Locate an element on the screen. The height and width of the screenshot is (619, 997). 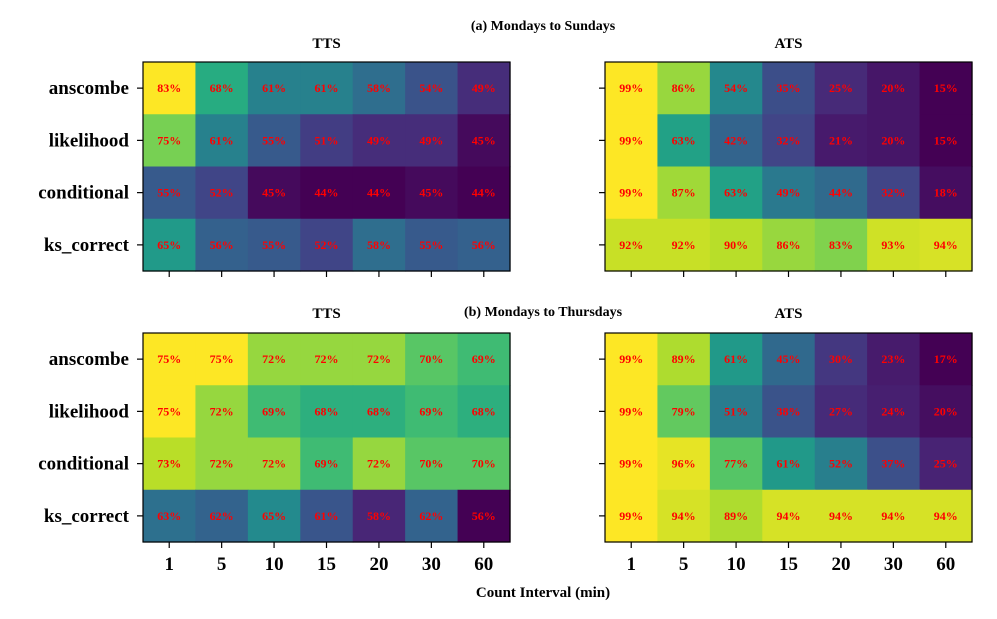
x-axis-label: Count Interval (min) is located at coordinates (543, 593).